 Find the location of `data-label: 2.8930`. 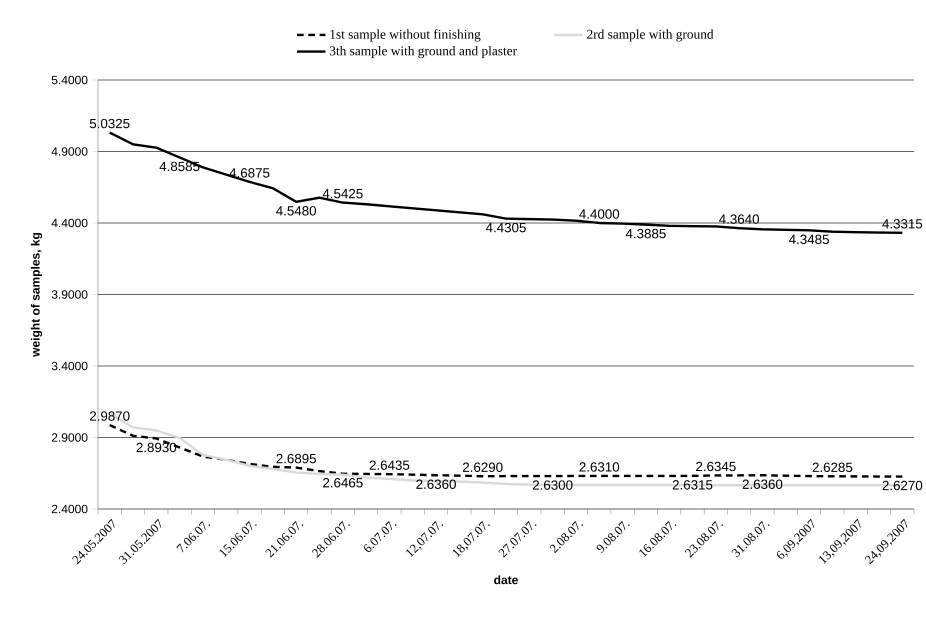

data-label: 2.8930 is located at coordinates (156, 447).